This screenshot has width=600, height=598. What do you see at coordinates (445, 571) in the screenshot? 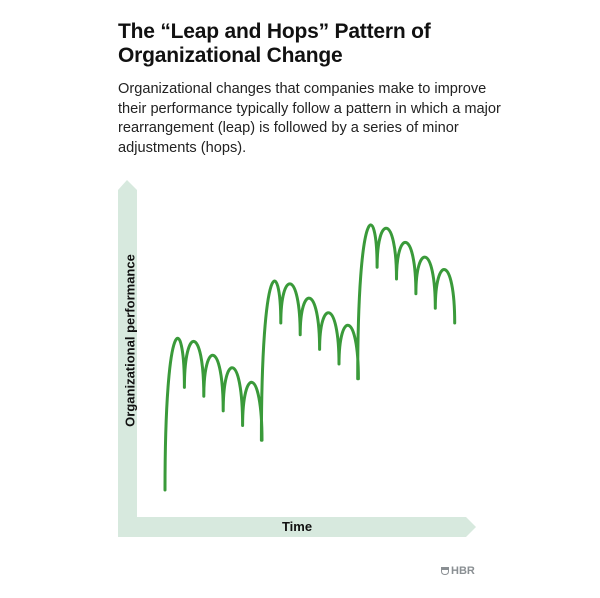
I see `shield-icon` at bounding box center [445, 571].